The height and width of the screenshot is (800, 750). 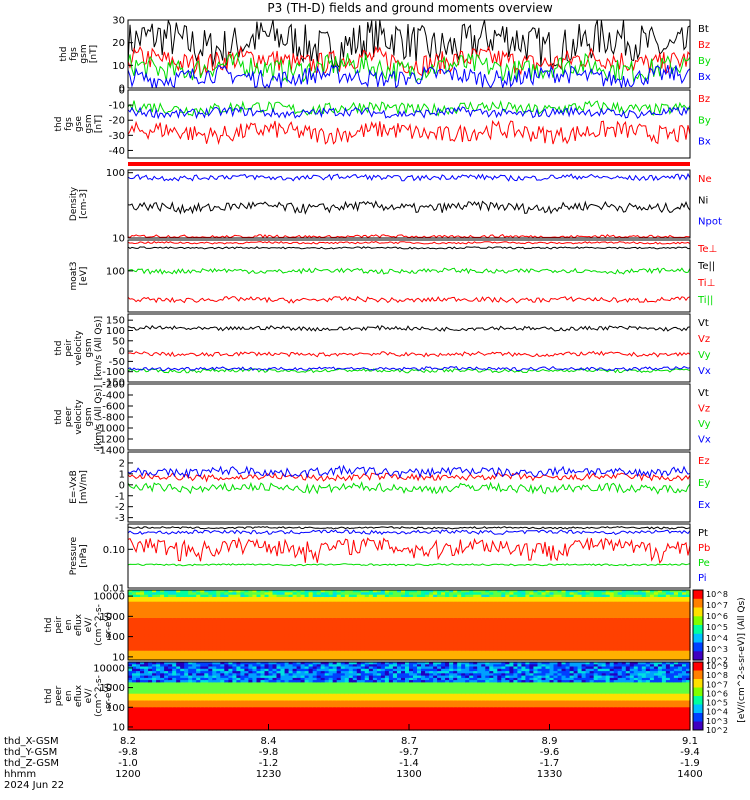 I want to click on ytick-label: -150, so click(x=113, y=383).